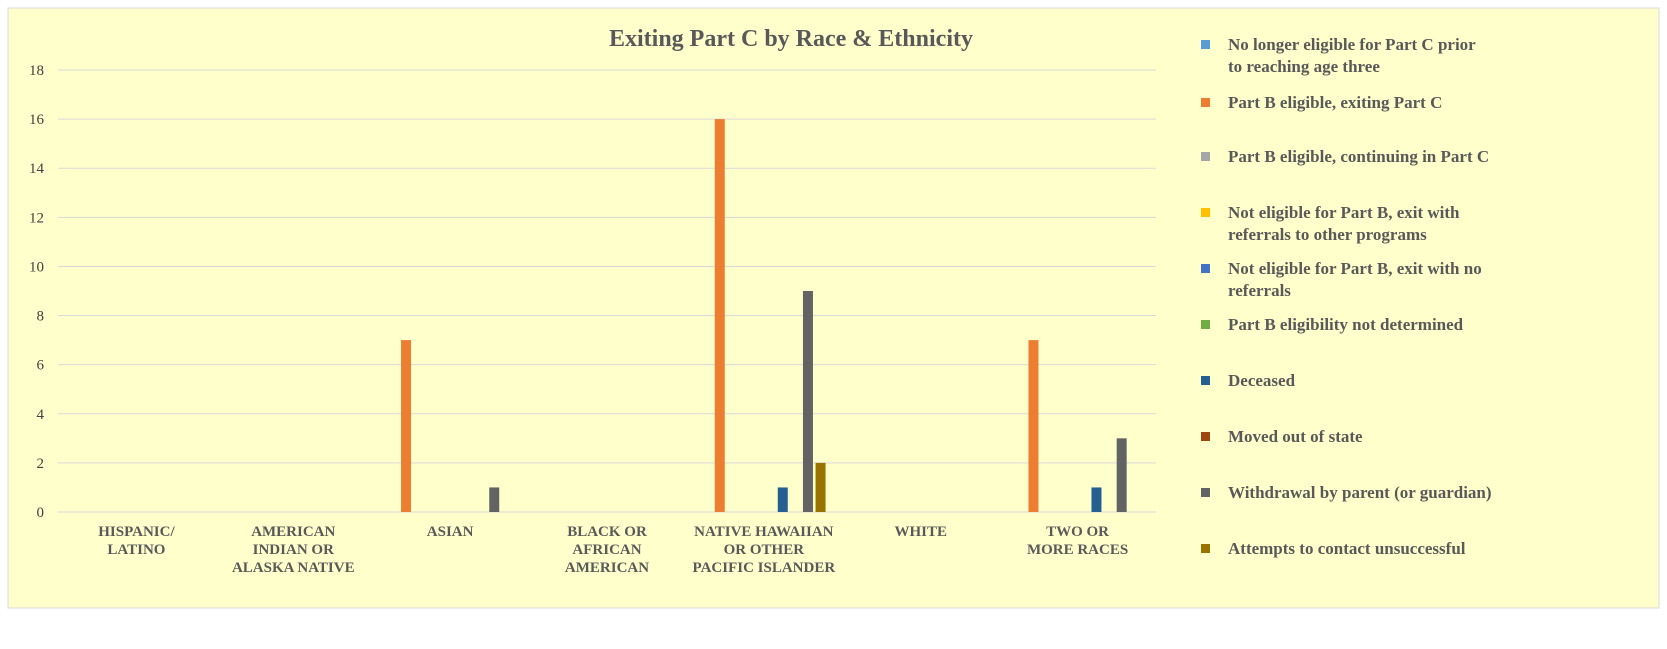 The height and width of the screenshot is (649, 1667). Describe the element at coordinates (37, 292) in the screenshot. I see `y-axis-ticks: 0 2 4 6 8 10 12 14 16 18` at that location.